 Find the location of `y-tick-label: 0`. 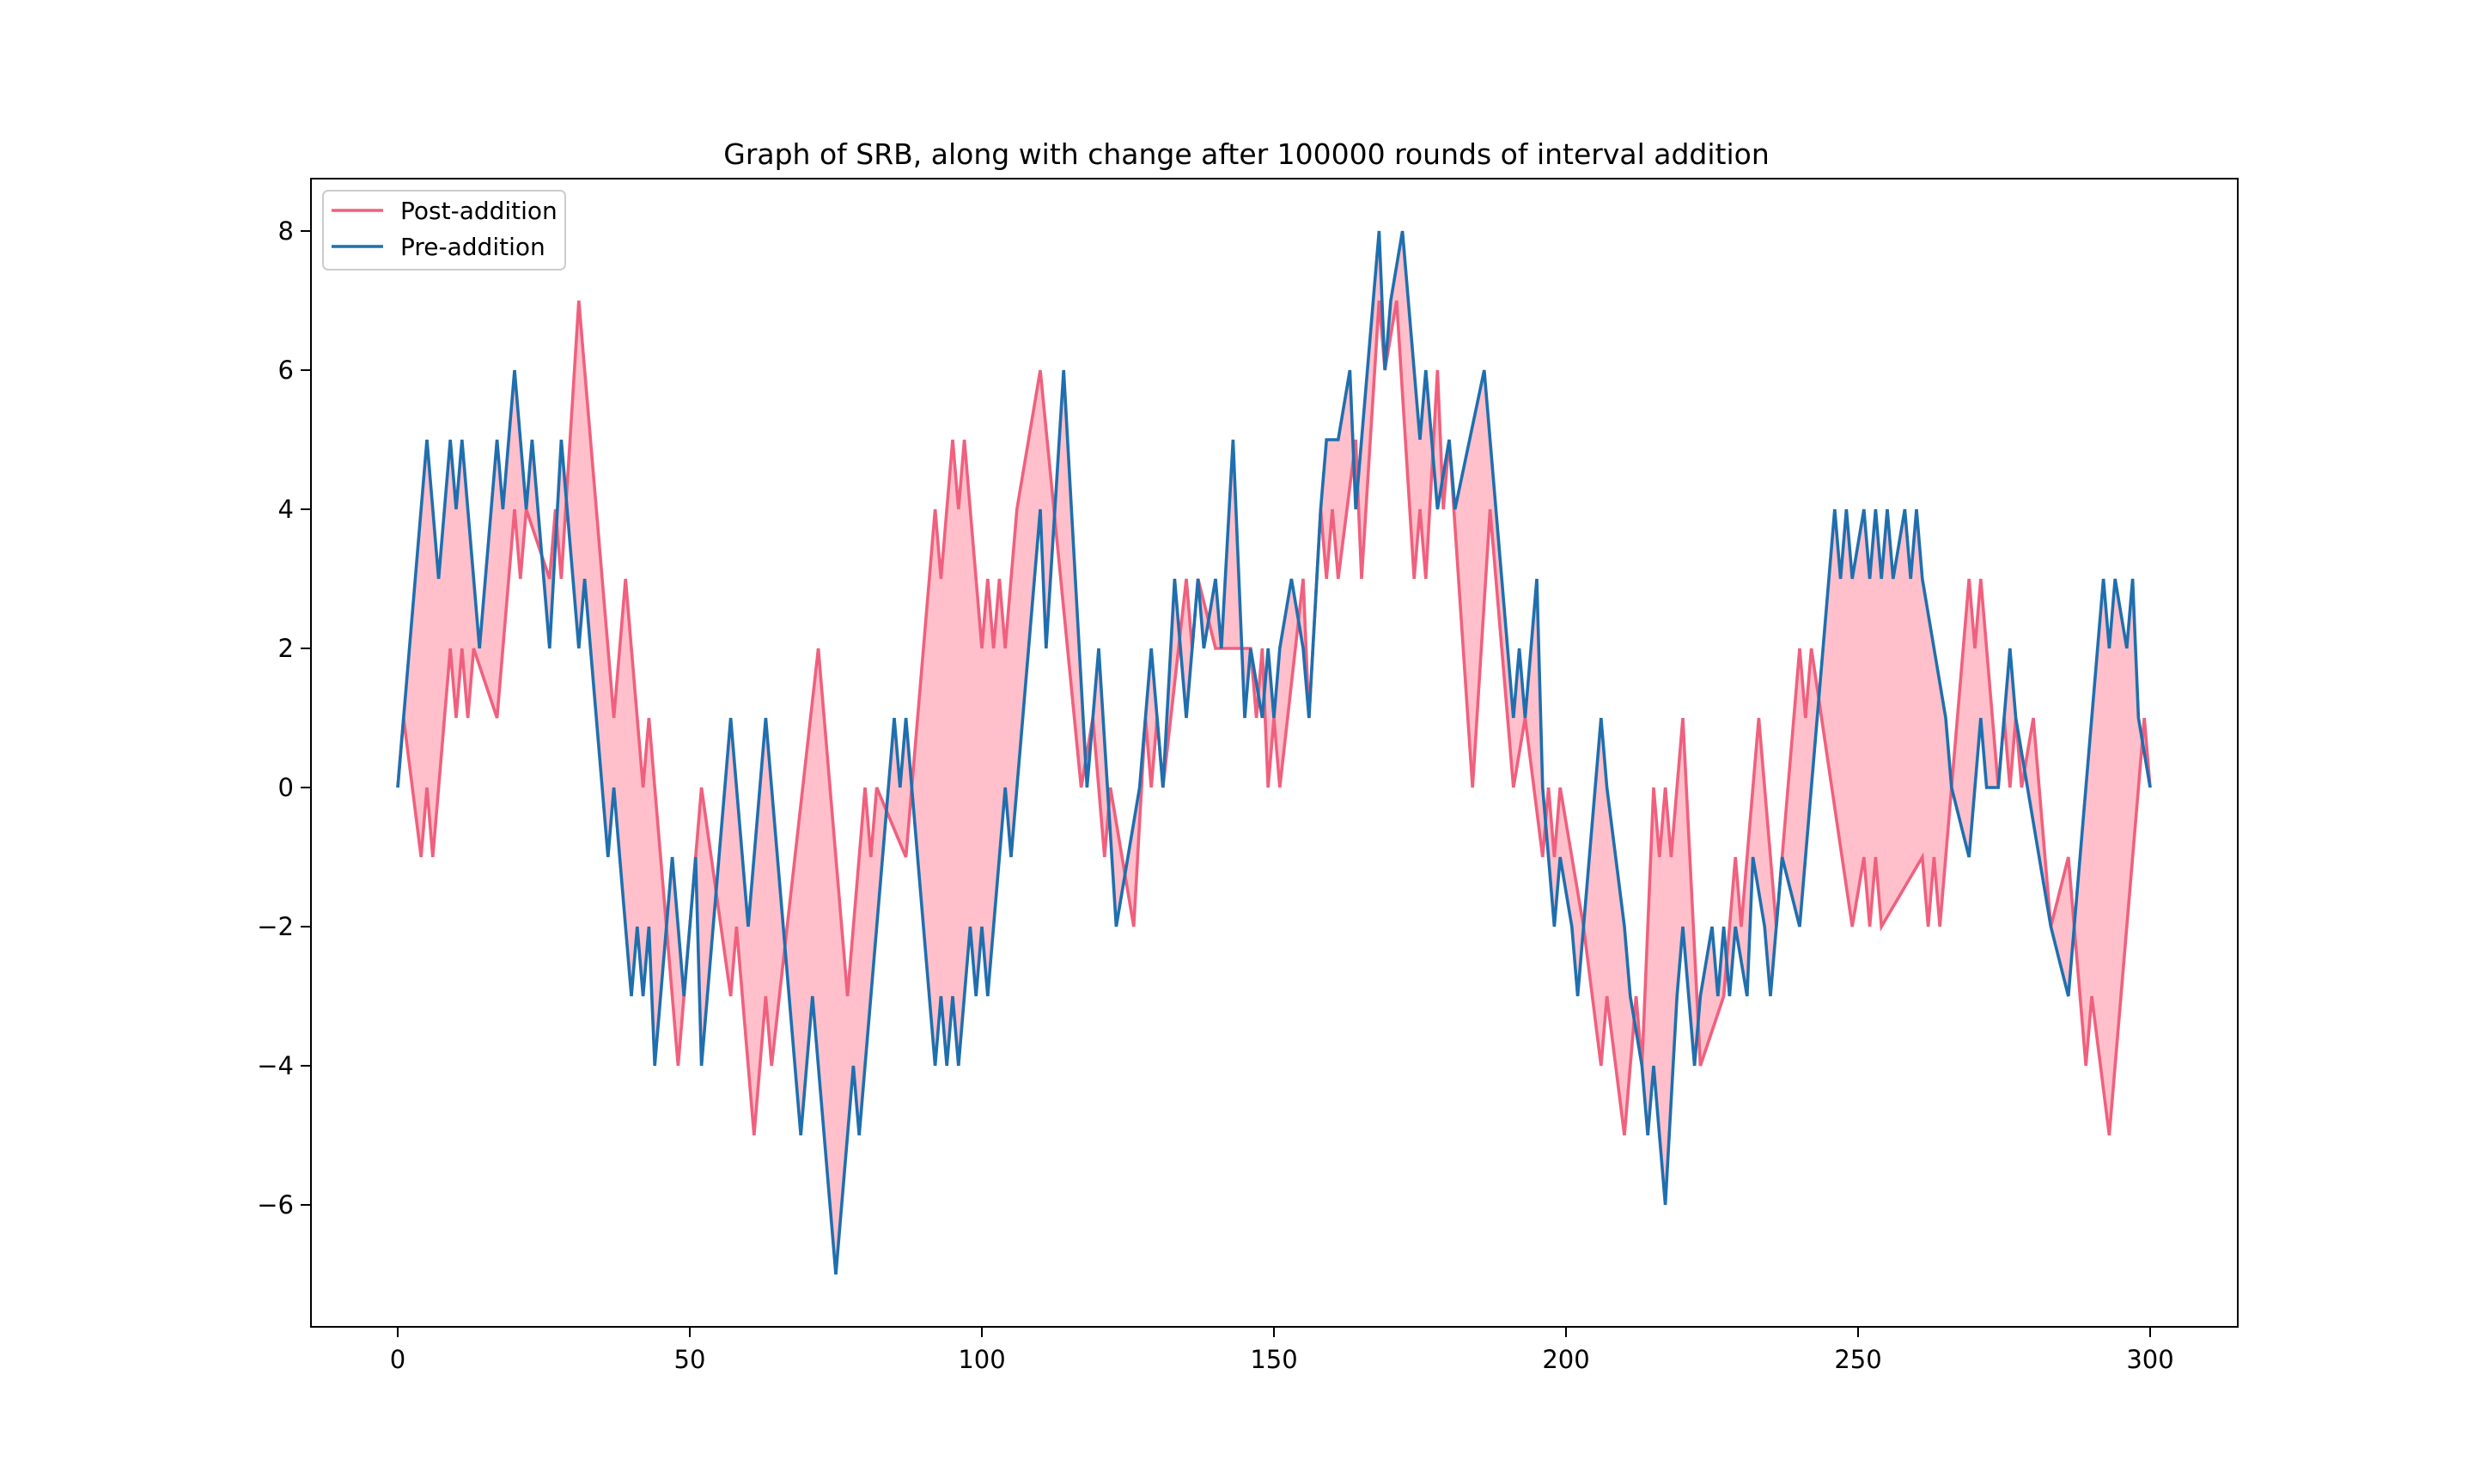

y-tick-label: 0 is located at coordinates (286, 788).